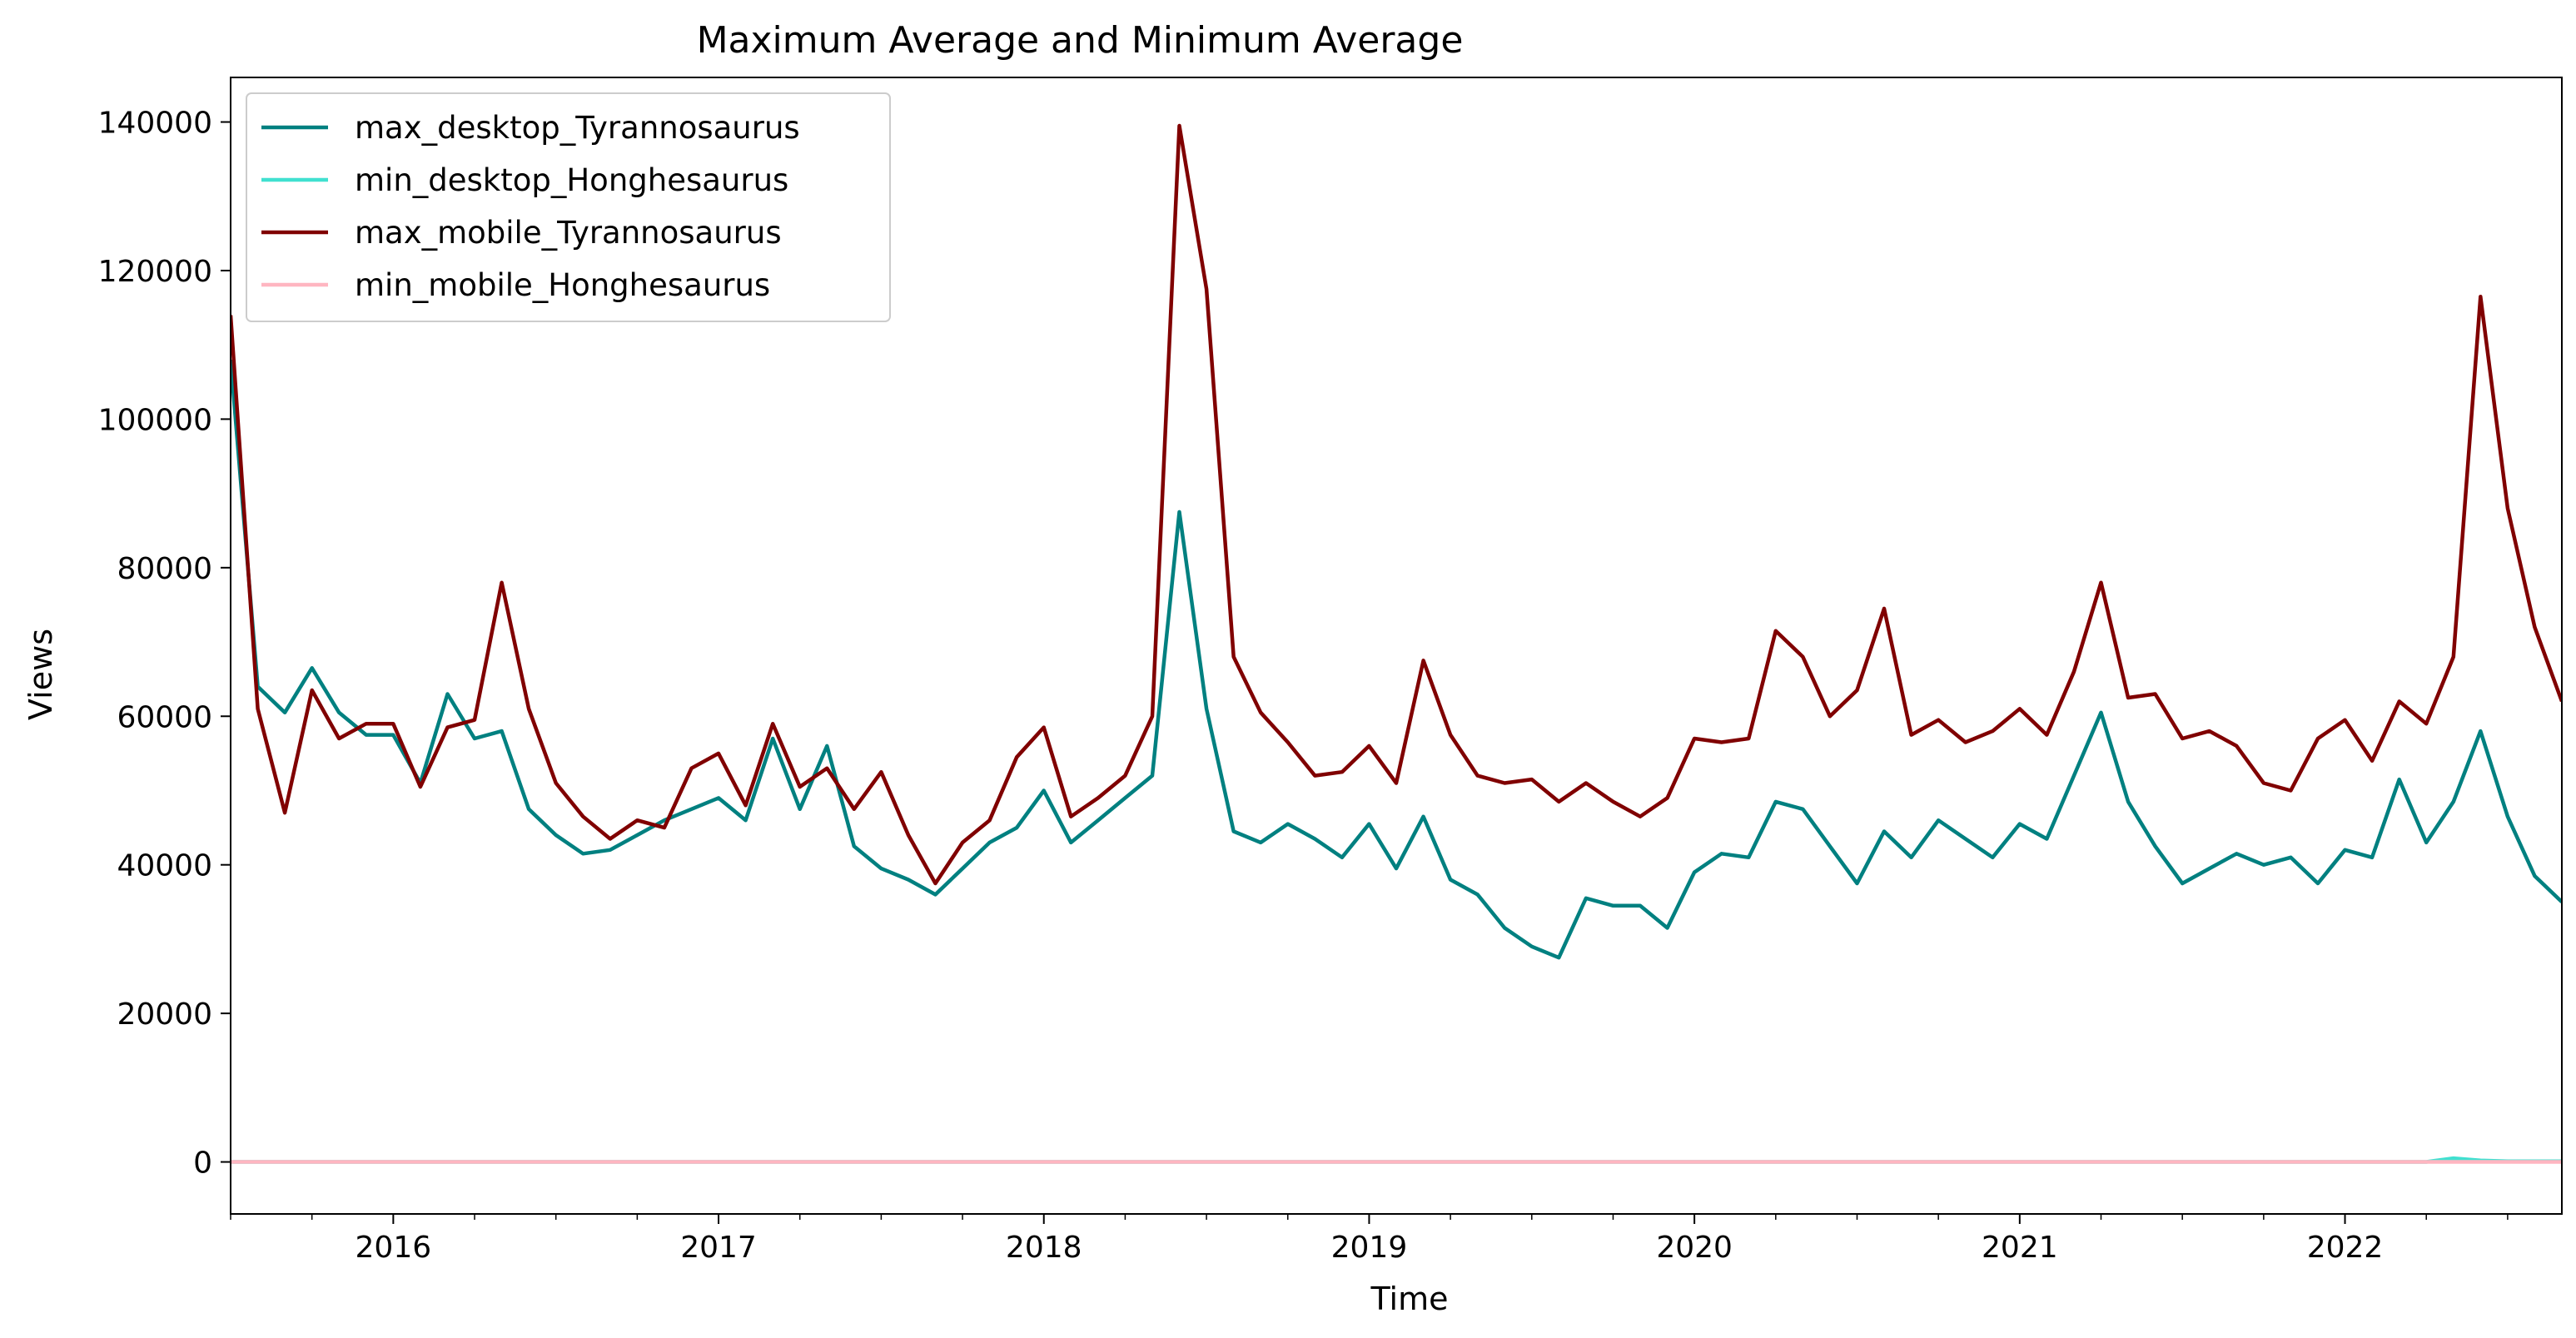  What do you see at coordinates (562, 285) in the screenshot?
I see `legend-entry-label: min_mobile_Honghesaurus` at bounding box center [562, 285].